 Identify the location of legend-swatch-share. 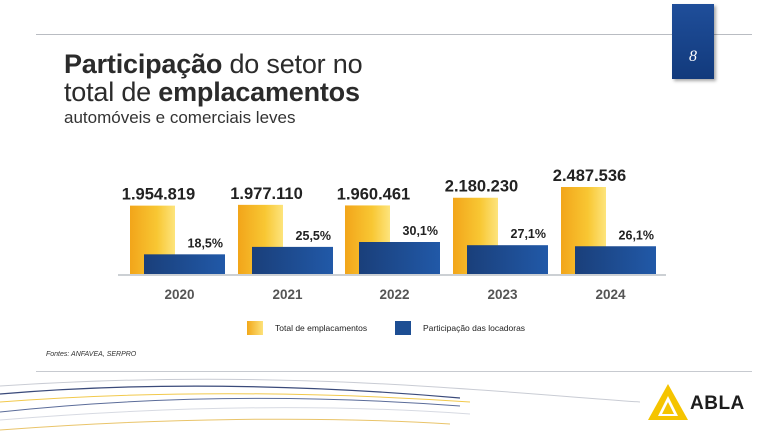
(403, 328).